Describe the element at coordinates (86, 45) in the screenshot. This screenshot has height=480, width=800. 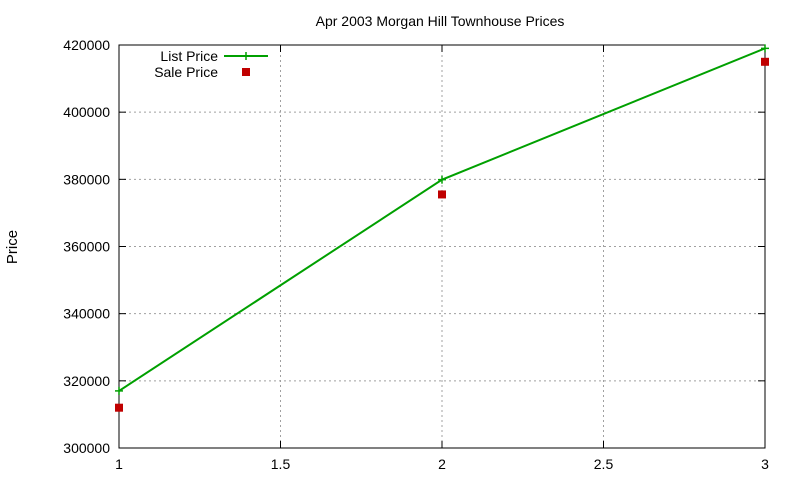
I see `y-tick-label: 420000` at that location.